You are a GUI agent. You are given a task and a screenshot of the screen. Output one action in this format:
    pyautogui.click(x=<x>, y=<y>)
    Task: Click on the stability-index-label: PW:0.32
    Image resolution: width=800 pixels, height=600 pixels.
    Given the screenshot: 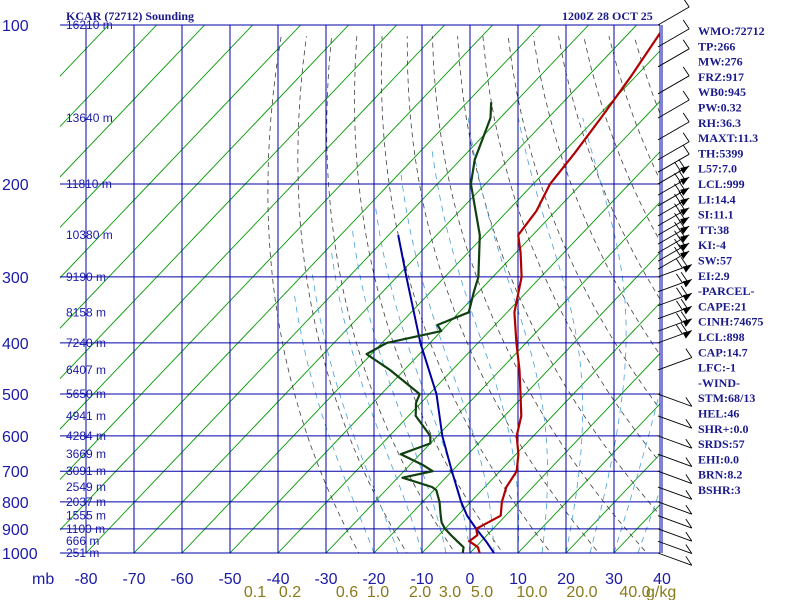 What is the action you would take?
    pyautogui.click(x=720, y=108)
    